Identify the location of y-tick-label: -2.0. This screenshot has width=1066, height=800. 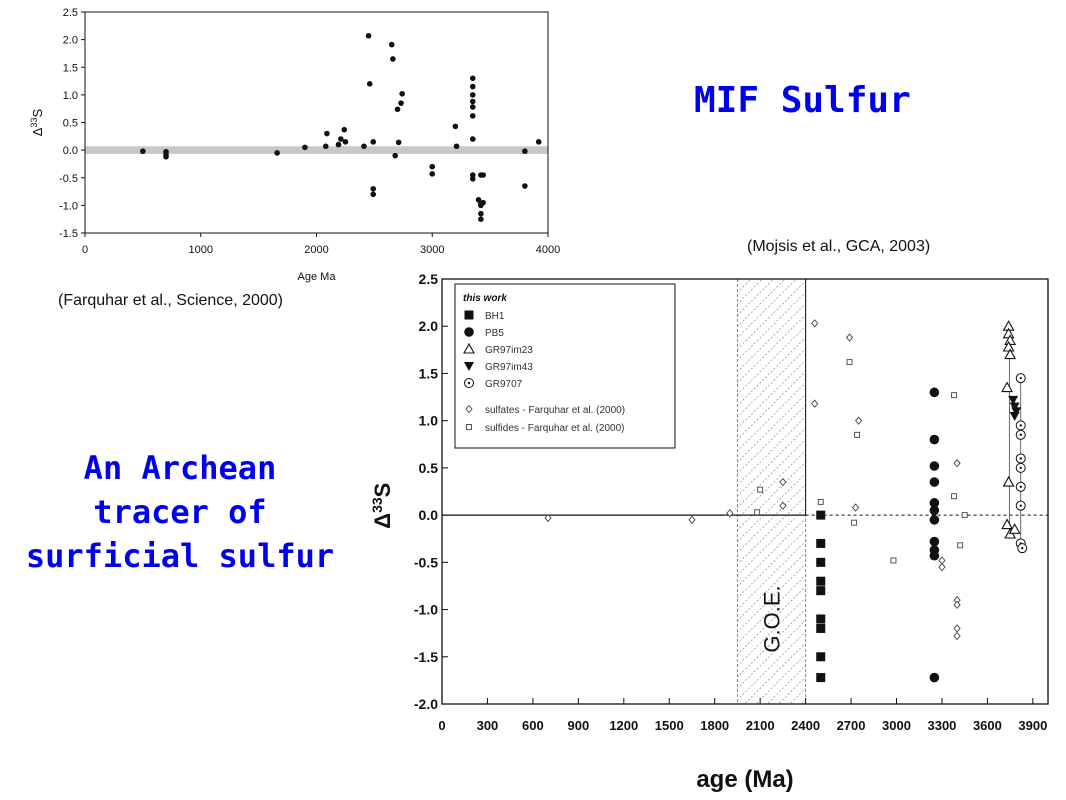
(426, 704).